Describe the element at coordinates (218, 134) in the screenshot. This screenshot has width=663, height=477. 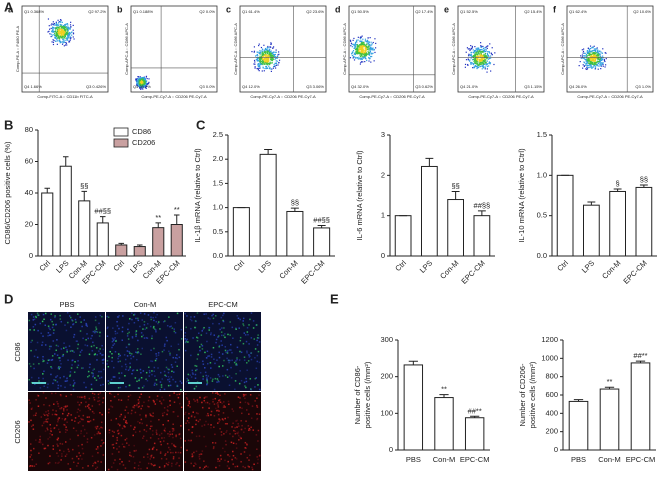
I see `y-tick-label: 2.5` at that location.